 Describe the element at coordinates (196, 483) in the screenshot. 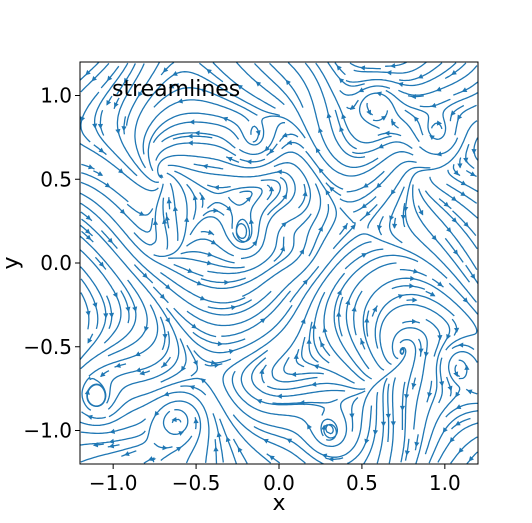

I see `x-tick-label: −0.5` at that location.